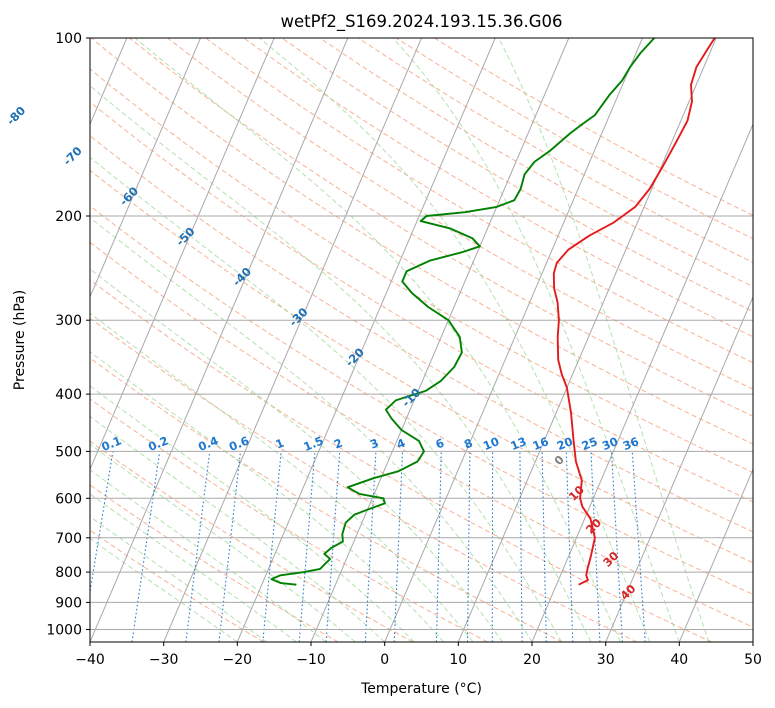 The image size is (775, 708). What do you see at coordinates (238, 660) in the screenshot?
I see `x-tick-label: −20` at bounding box center [238, 660].